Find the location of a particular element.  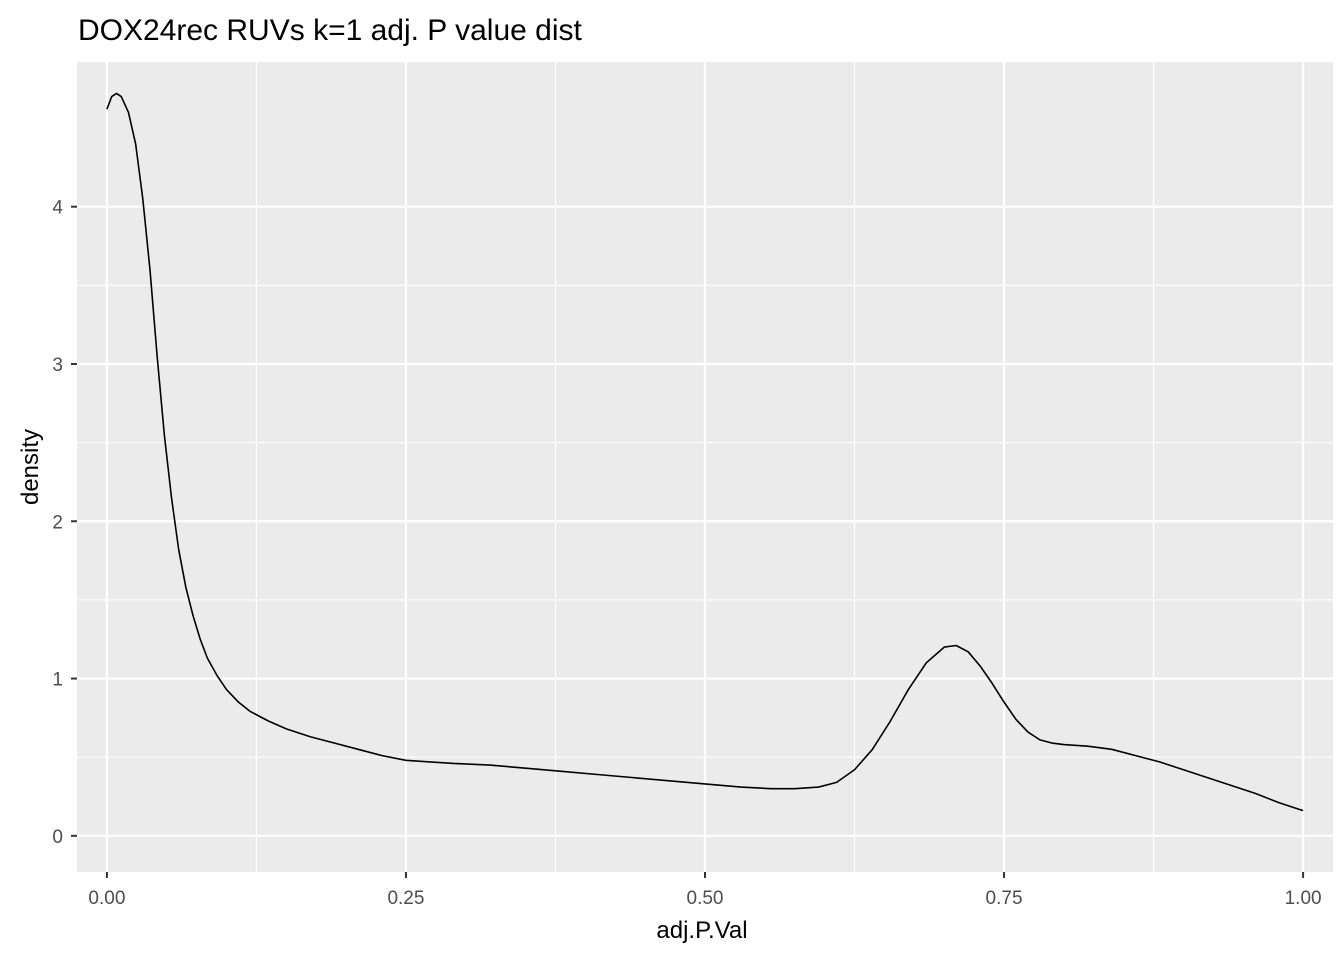

x-tick-labels: 0.00 0.25 0.50 0.75 1.00 is located at coordinates (704, 898).